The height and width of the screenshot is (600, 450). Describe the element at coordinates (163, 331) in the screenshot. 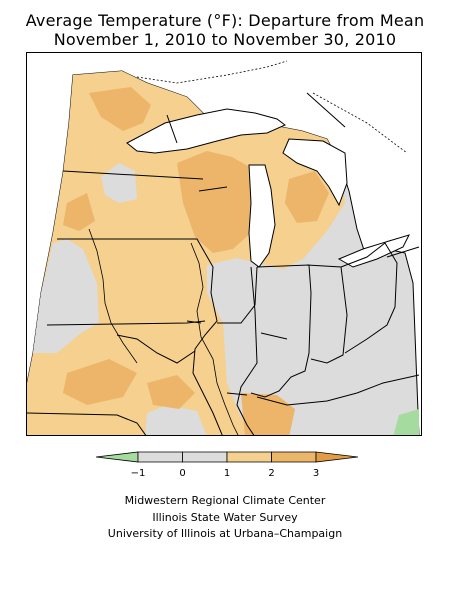

I see `mississippi-river` at that location.